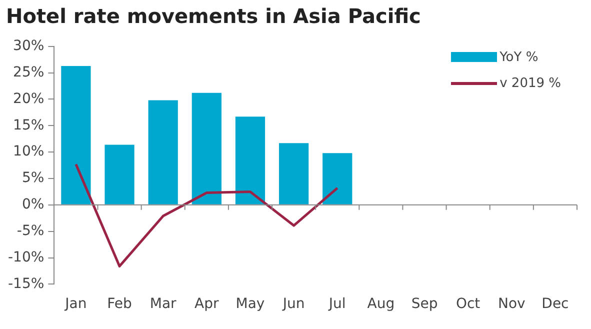  I want to click on y-tick-label: 15%, so click(28, 125).